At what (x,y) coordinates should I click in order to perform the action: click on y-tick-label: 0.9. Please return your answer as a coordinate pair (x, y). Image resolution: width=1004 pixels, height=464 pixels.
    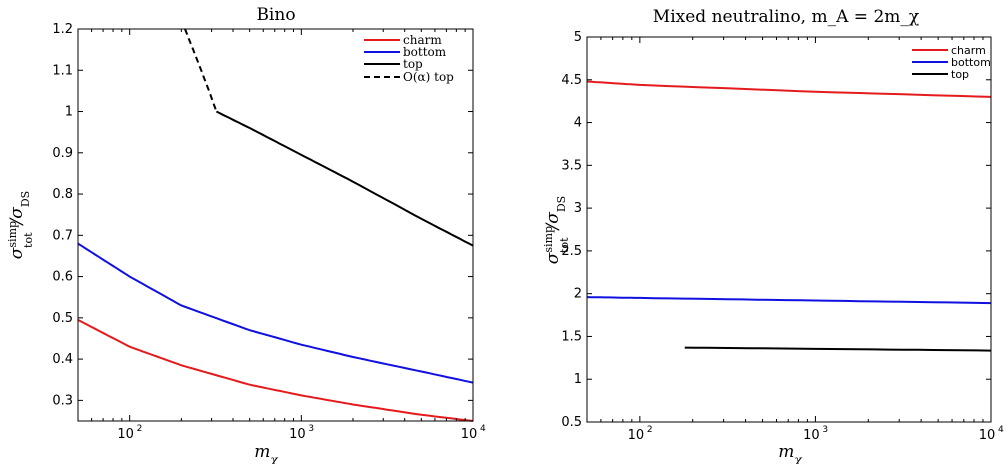
    Looking at the image, I should click on (62, 153).